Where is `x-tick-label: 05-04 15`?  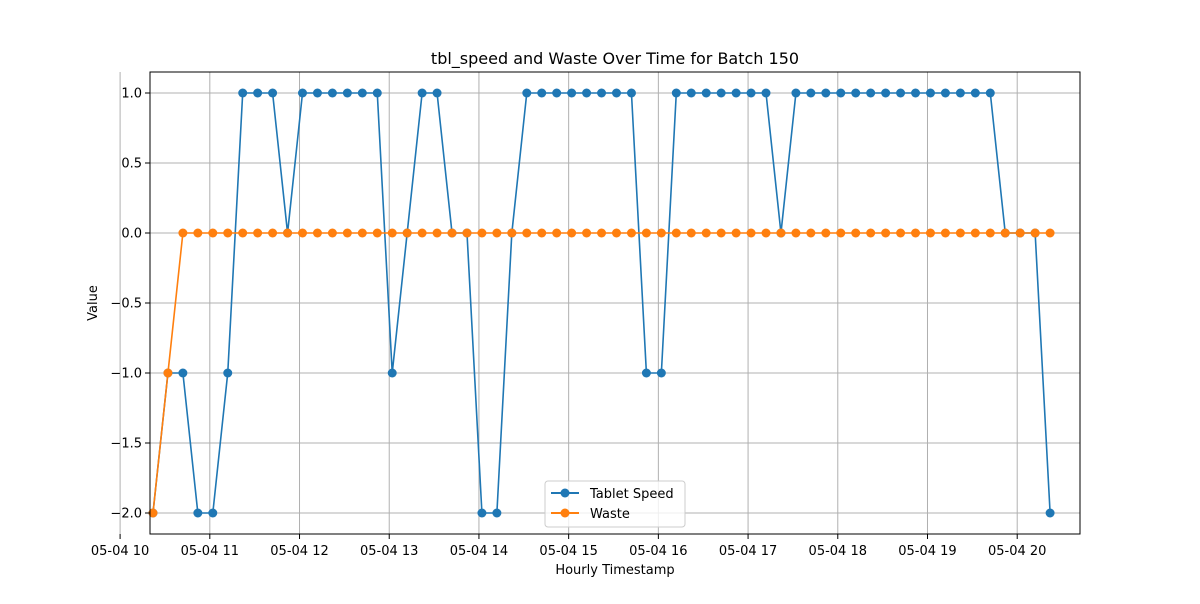 x-tick-label: 05-04 15 is located at coordinates (568, 551).